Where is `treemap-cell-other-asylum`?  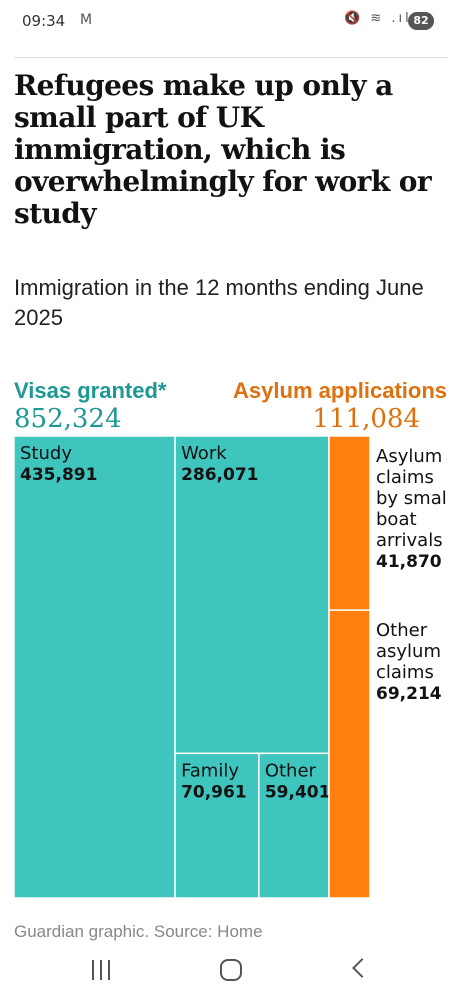
treemap-cell-other-asylum is located at coordinates (349, 754).